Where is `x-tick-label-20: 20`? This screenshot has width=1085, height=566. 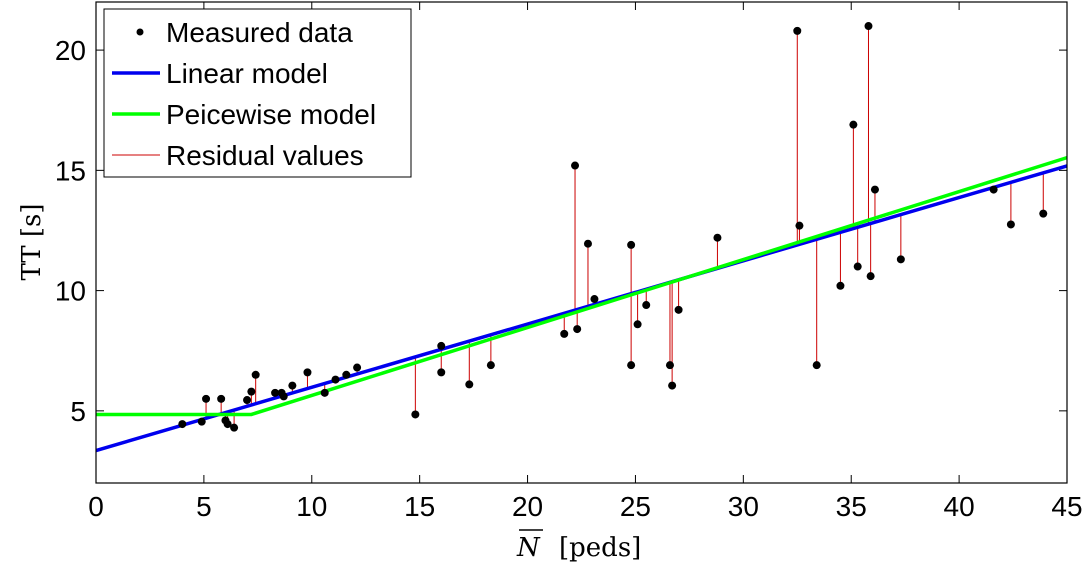
x-tick-label-20: 20 is located at coordinates (527, 506).